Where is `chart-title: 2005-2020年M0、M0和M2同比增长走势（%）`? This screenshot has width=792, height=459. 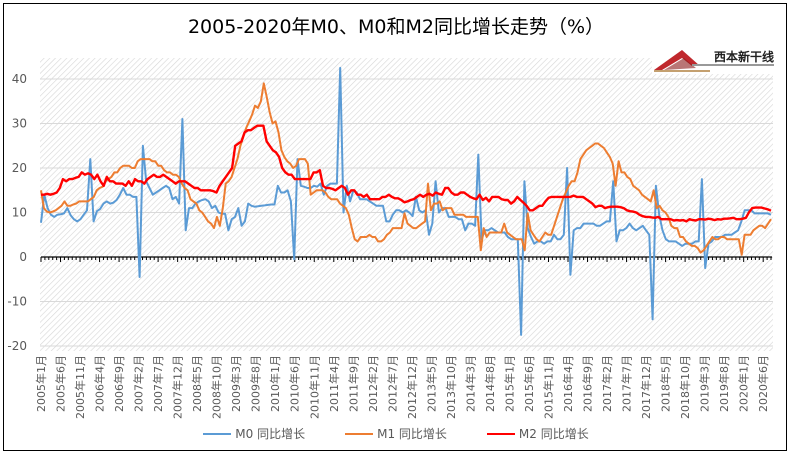 chart-title: 2005-2020年M0、M0和M2同比增长走势（%） is located at coordinates (396, 27).